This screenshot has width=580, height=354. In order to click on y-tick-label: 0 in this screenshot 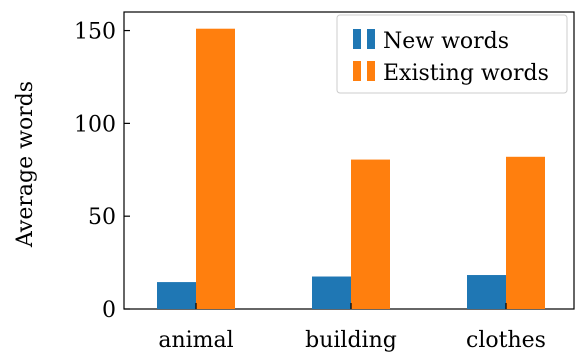, I will do `click(109, 310)`.